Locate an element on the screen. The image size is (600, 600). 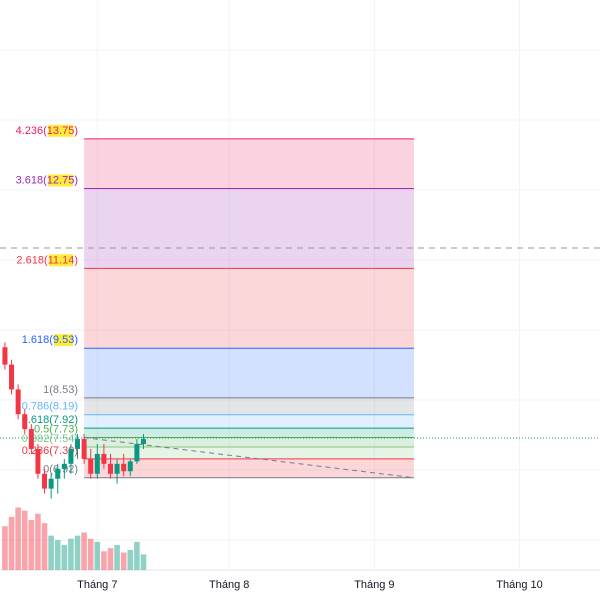
fib-ratio-label: 0.618 is located at coordinates (36, 420).